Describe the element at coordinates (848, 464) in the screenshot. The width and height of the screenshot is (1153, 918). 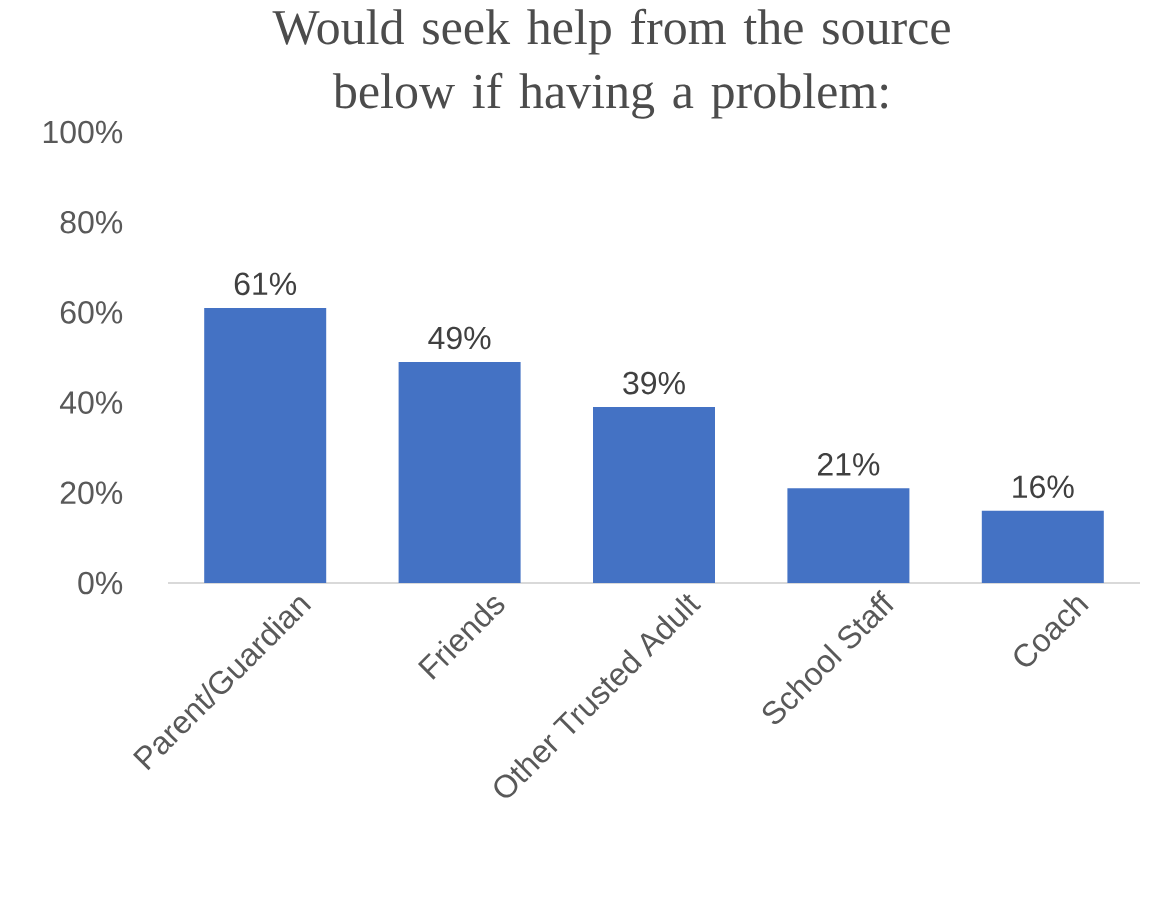
I see `data-label: 21%` at that location.